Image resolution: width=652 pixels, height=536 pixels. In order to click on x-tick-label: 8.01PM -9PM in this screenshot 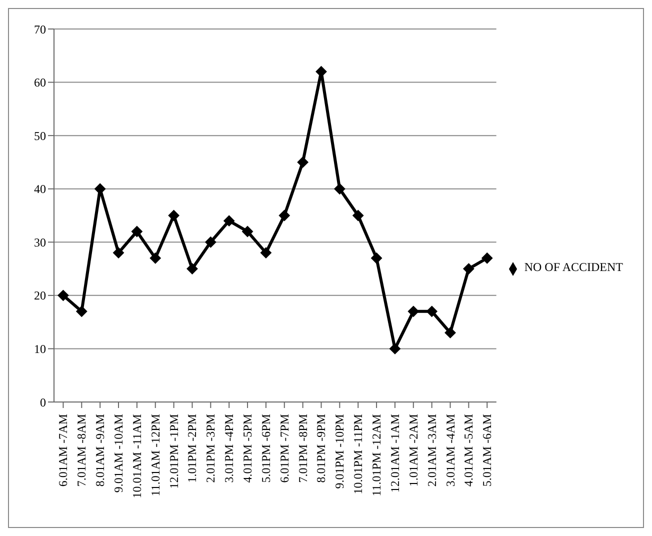, I will do `click(321, 448)`.